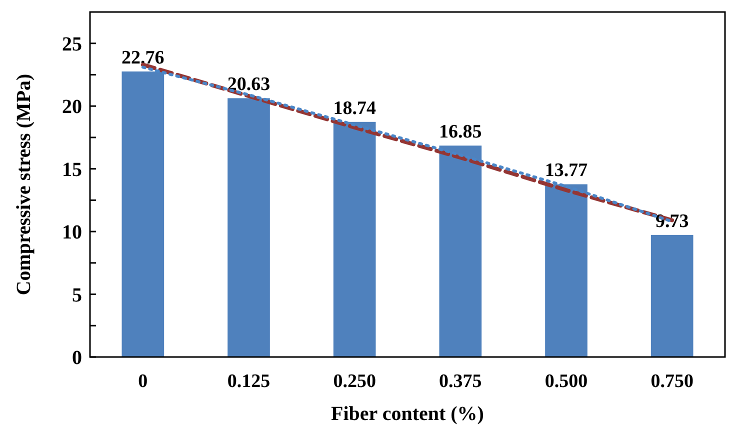 The width and height of the screenshot is (737, 434). I want to click on y-tick-label: 15, so click(72, 169).